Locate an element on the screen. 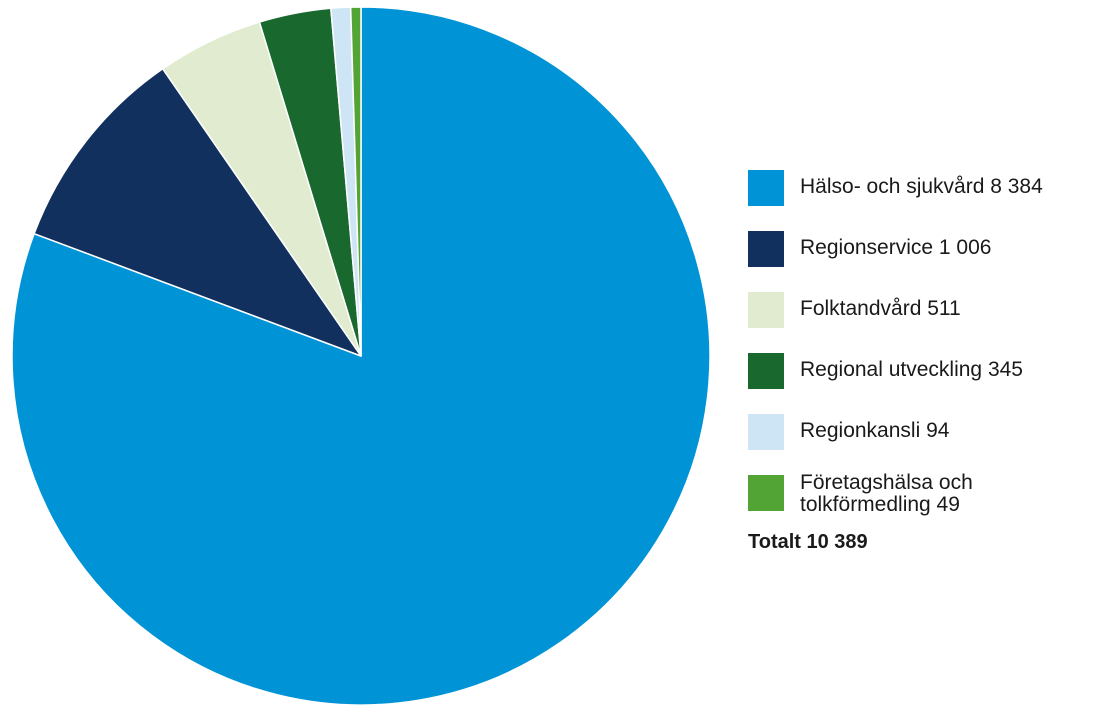  legend-label-halso-och-sjukvard: Hälso- och sjukvård 8 384 is located at coordinates (921, 186).